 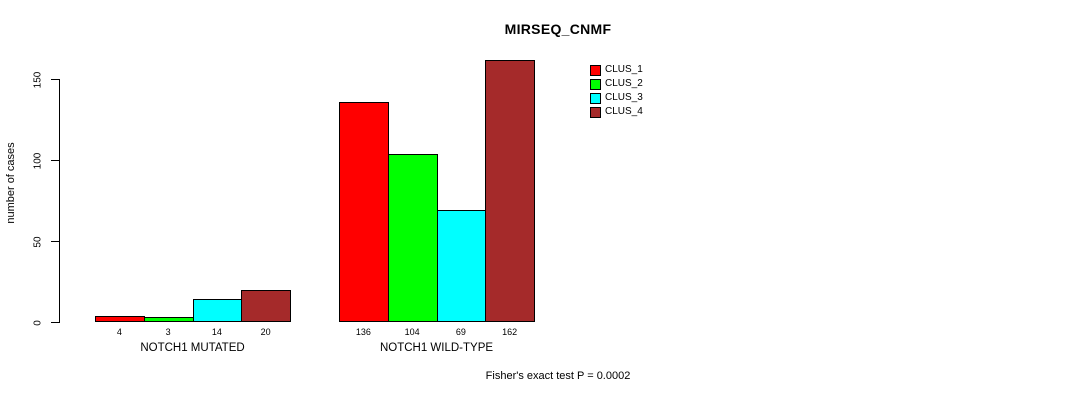 What do you see at coordinates (461, 266) in the screenshot?
I see `bar-clus_3-wild-type` at bounding box center [461, 266].